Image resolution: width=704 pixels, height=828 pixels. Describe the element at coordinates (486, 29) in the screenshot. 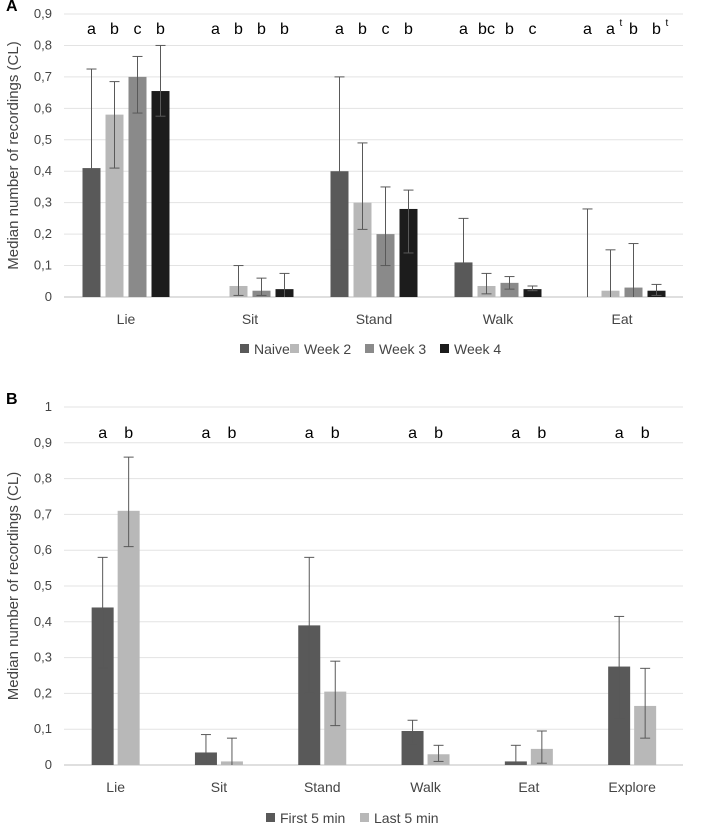

I see `significance-letter: bc` at that location.